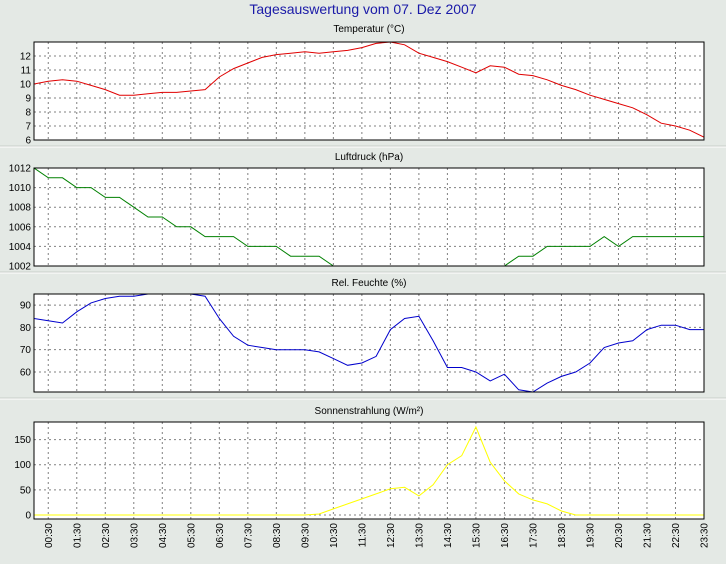  Describe the element at coordinates (505, 535) in the screenshot. I see `x-tick-label: 16:30` at that location.